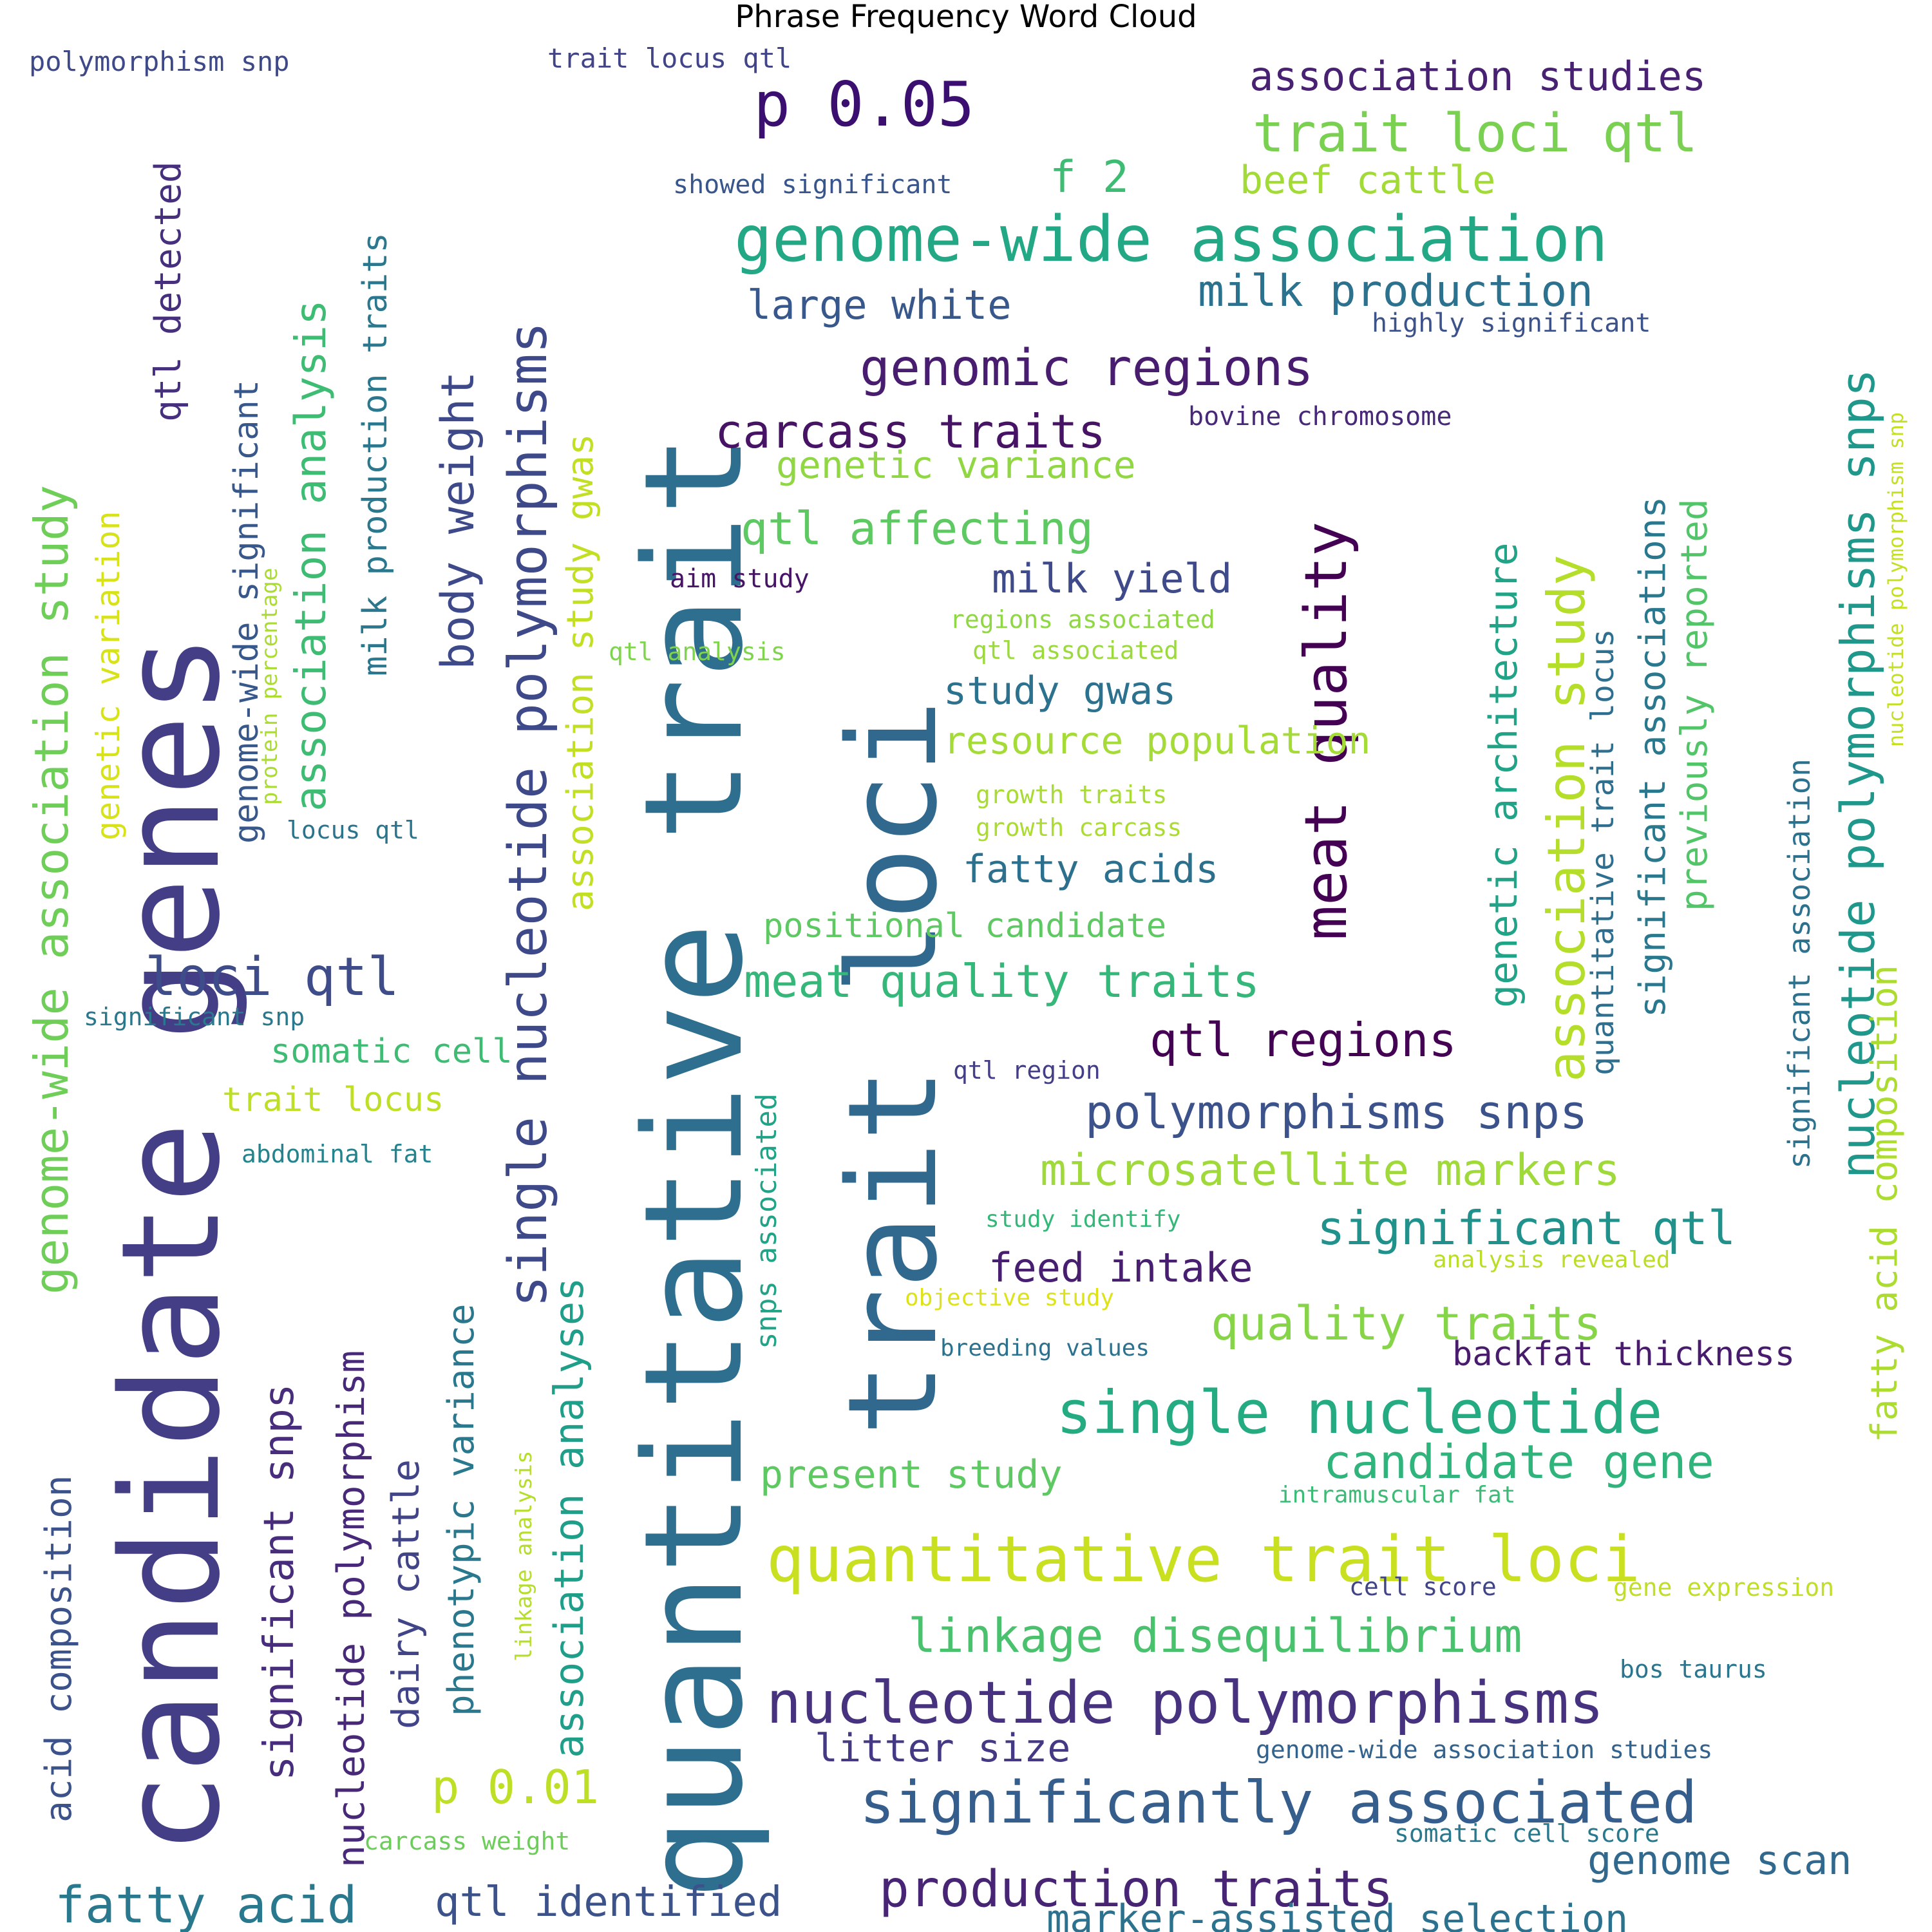 Image resolution: width=1932 pixels, height=1932 pixels. What do you see at coordinates (171, 1244) in the screenshot?
I see `word-cloud-phrase: candidate genes` at bounding box center [171, 1244].